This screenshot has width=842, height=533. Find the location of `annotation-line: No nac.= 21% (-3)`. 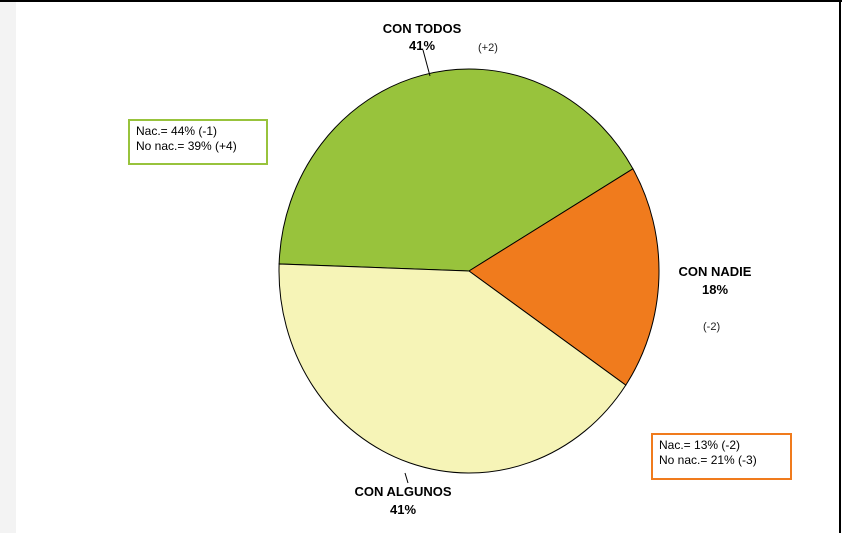

annotation-line: No nac.= 21% (-3) is located at coordinates (708, 460).